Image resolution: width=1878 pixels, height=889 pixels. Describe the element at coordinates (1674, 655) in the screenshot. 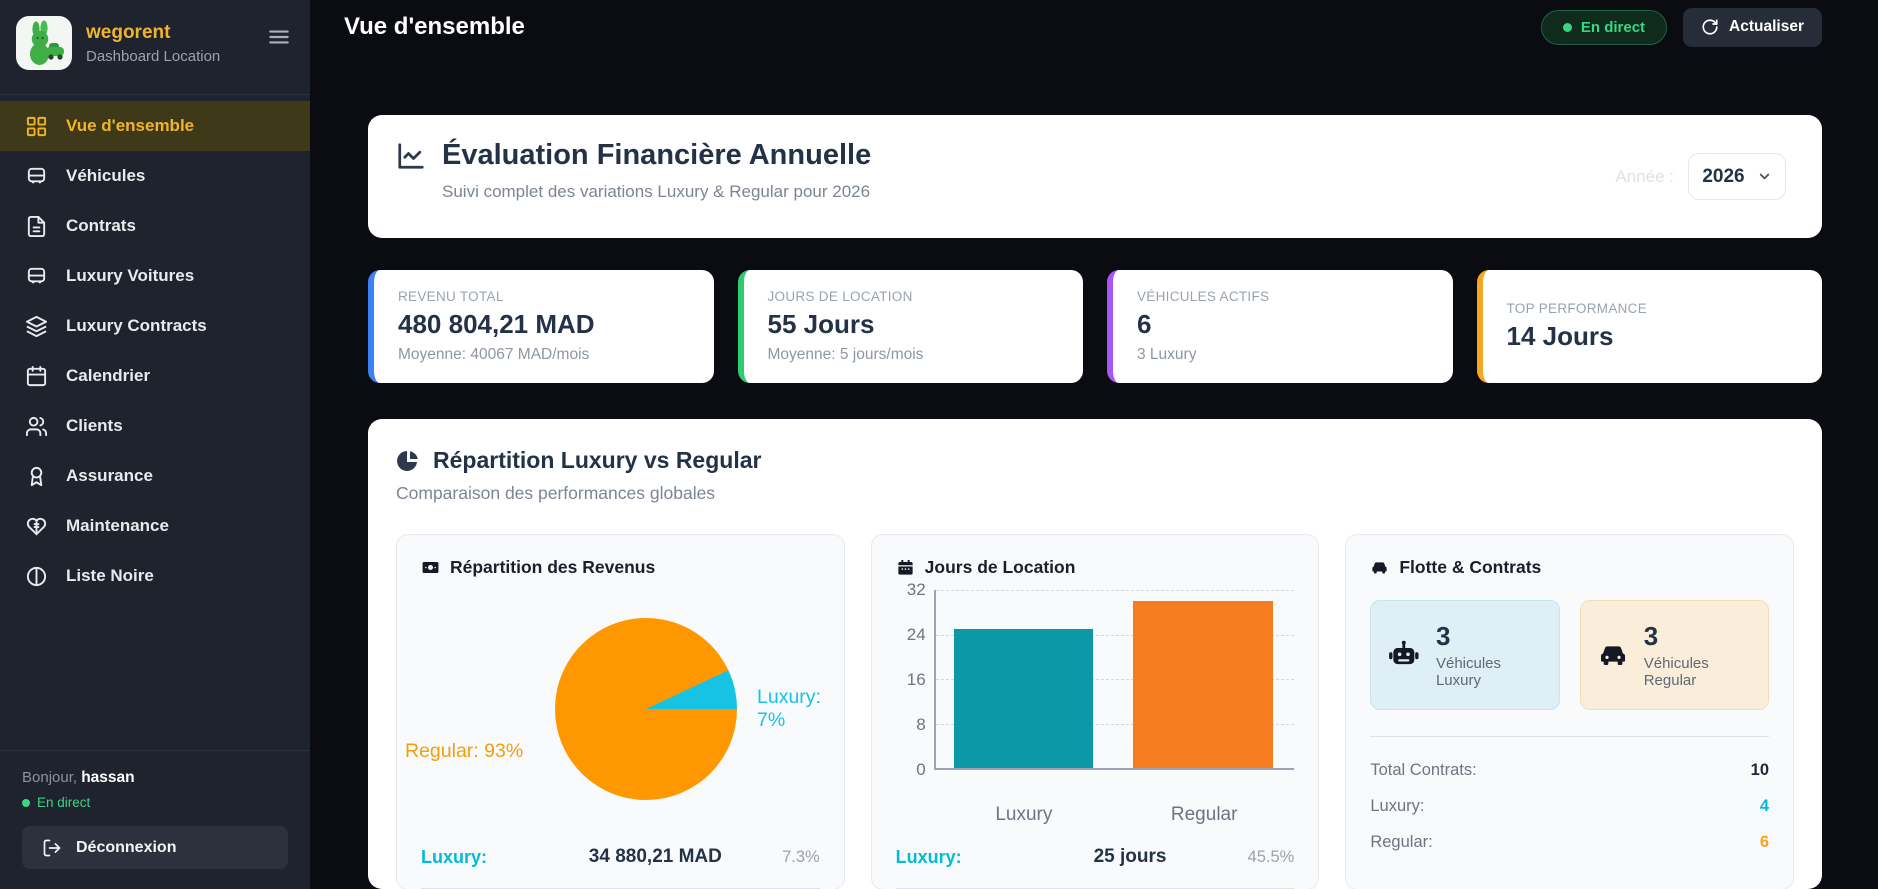

I see `fleet-tile-regular: 3 Véhicules Regular` at that location.